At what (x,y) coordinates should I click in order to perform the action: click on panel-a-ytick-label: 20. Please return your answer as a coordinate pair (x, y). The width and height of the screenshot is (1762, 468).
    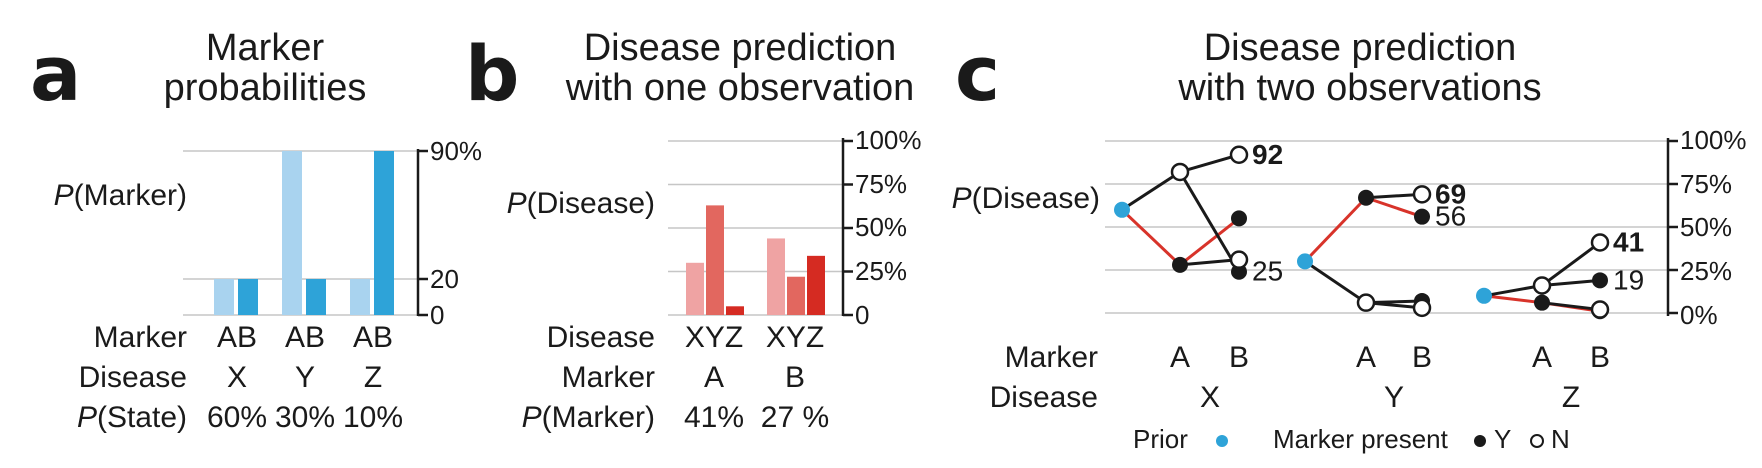
    Looking at the image, I should click on (444, 279).